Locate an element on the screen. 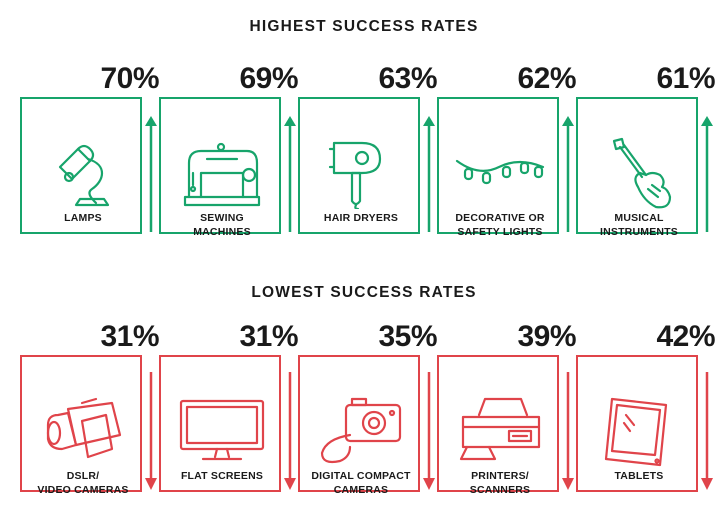 The height and width of the screenshot is (506, 728). card-label: FLAT SCREENS is located at coordinates (222, 476).